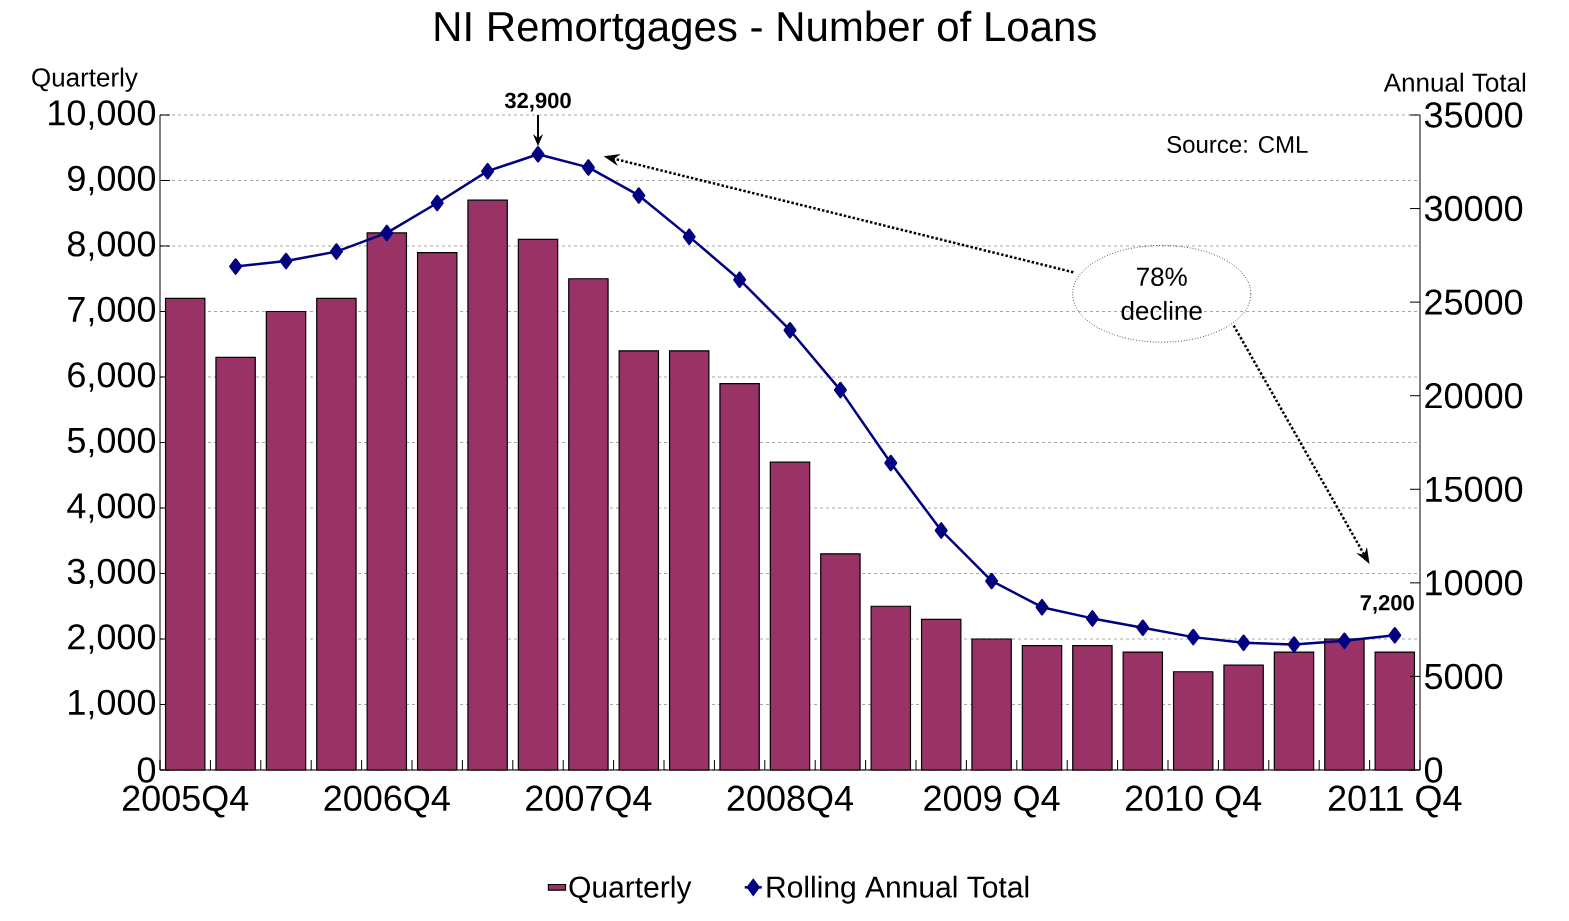  Describe the element at coordinates (1474, 489) in the screenshot. I see `y2-tick-label: 15000` at that location.